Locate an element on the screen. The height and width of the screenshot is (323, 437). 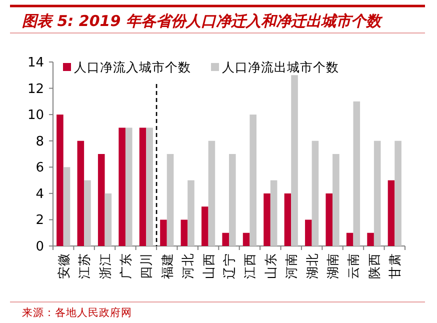
legend-label: 人口净流出城市个数 is located at coordinates (280, 67).